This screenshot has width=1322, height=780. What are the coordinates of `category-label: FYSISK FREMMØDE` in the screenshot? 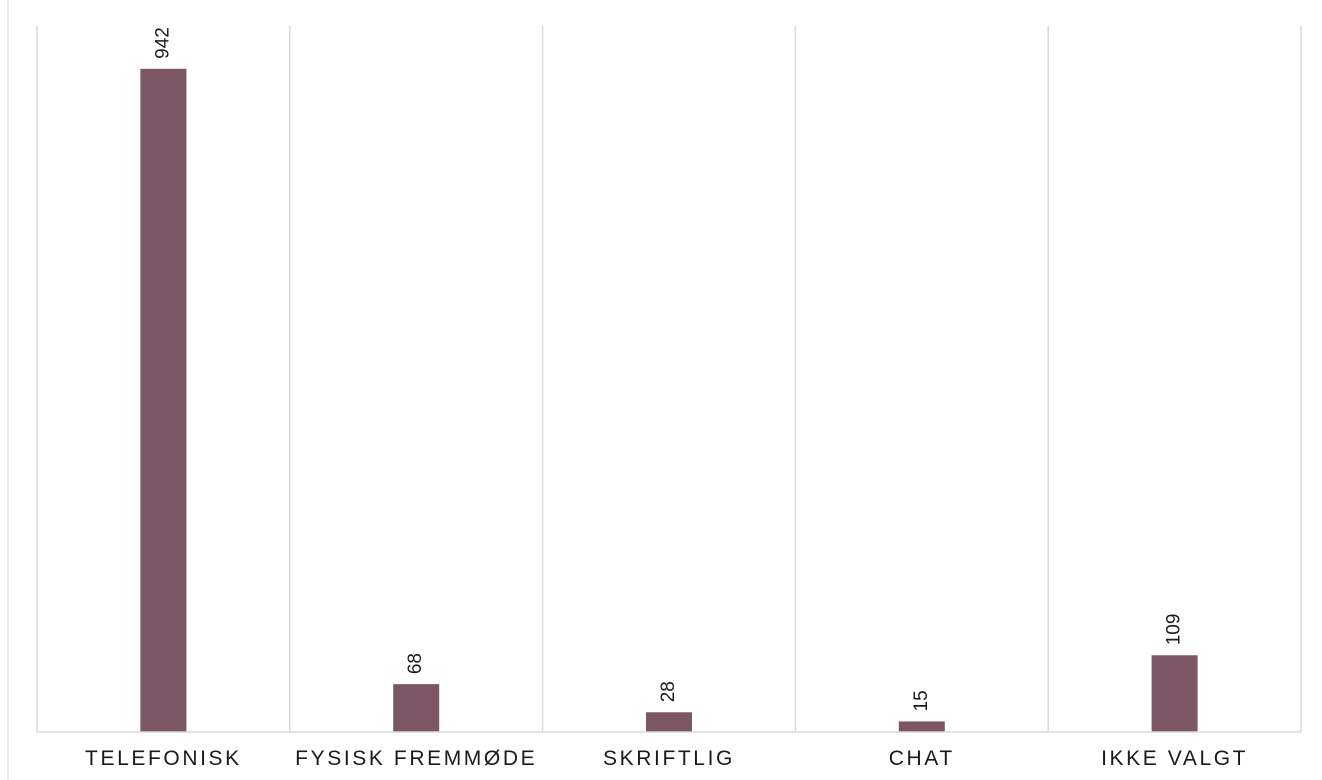 It's located at (416, 758).